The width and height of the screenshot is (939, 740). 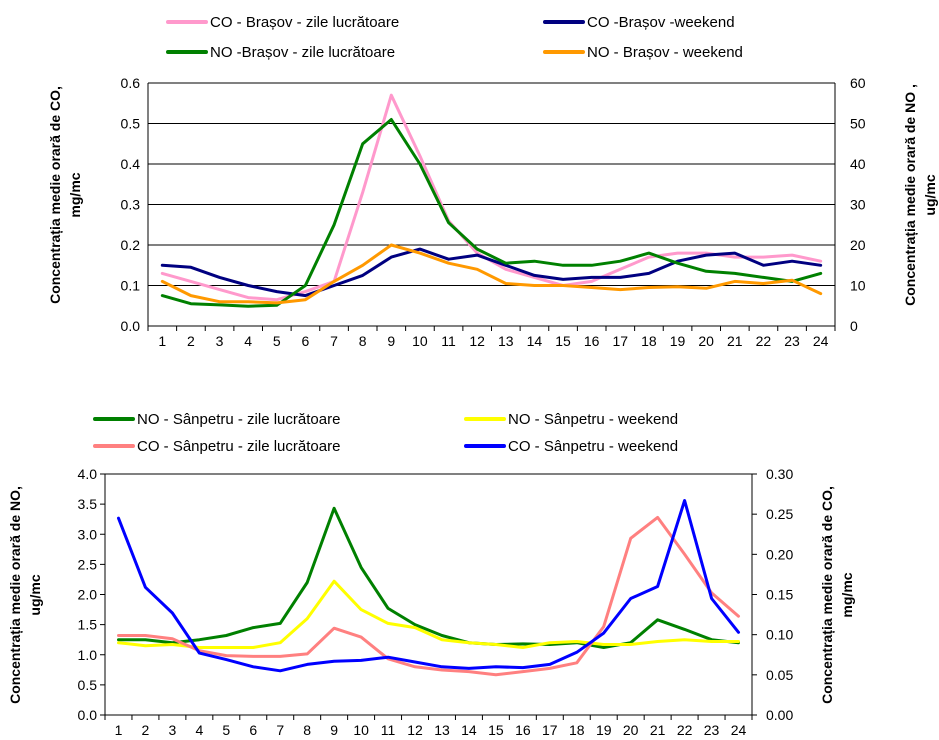 What do you see at coordinates (75, 194) in the screenshot?
I see `left-axis-title-line2-brasov: mg/mc` at bounding box center [75, 194].